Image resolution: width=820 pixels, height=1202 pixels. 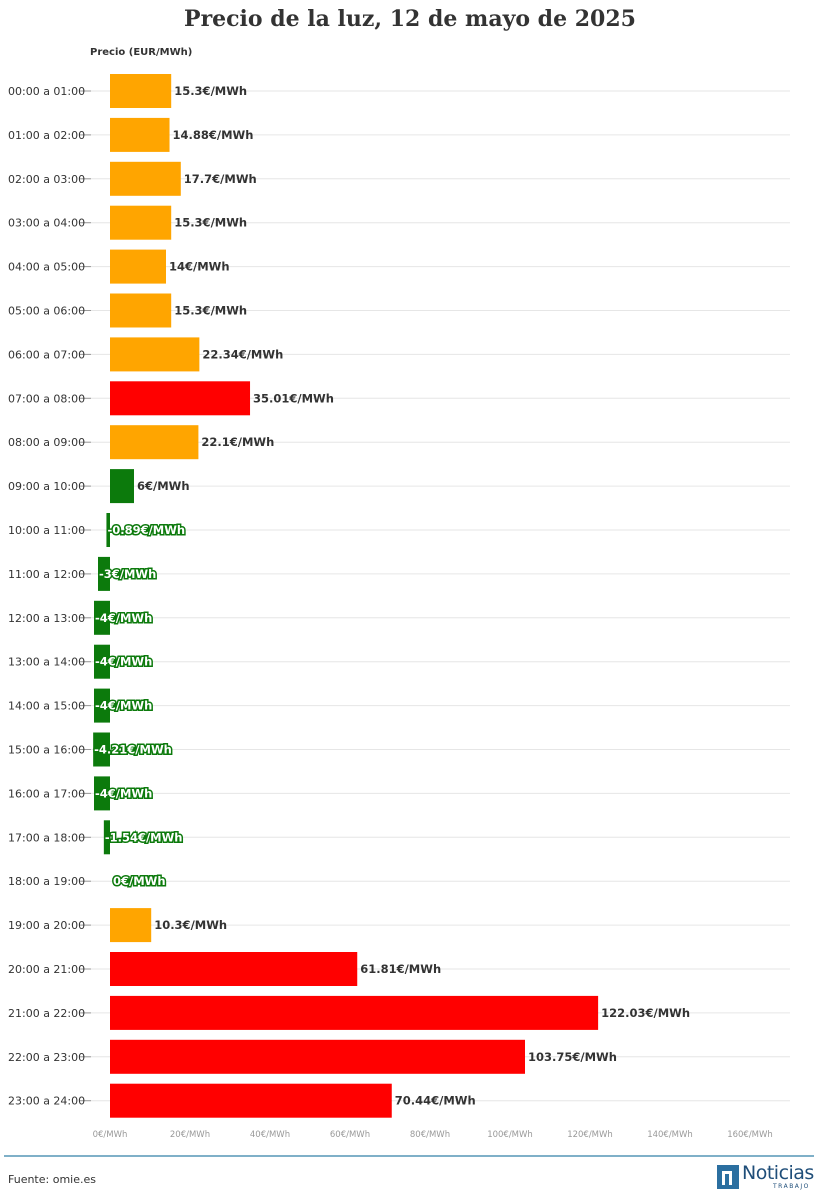 What do you see at coordinates (46, 662) in the screenshot?
I see `category-label: 13:00 a 14:00` at bounding box center [46, 662].